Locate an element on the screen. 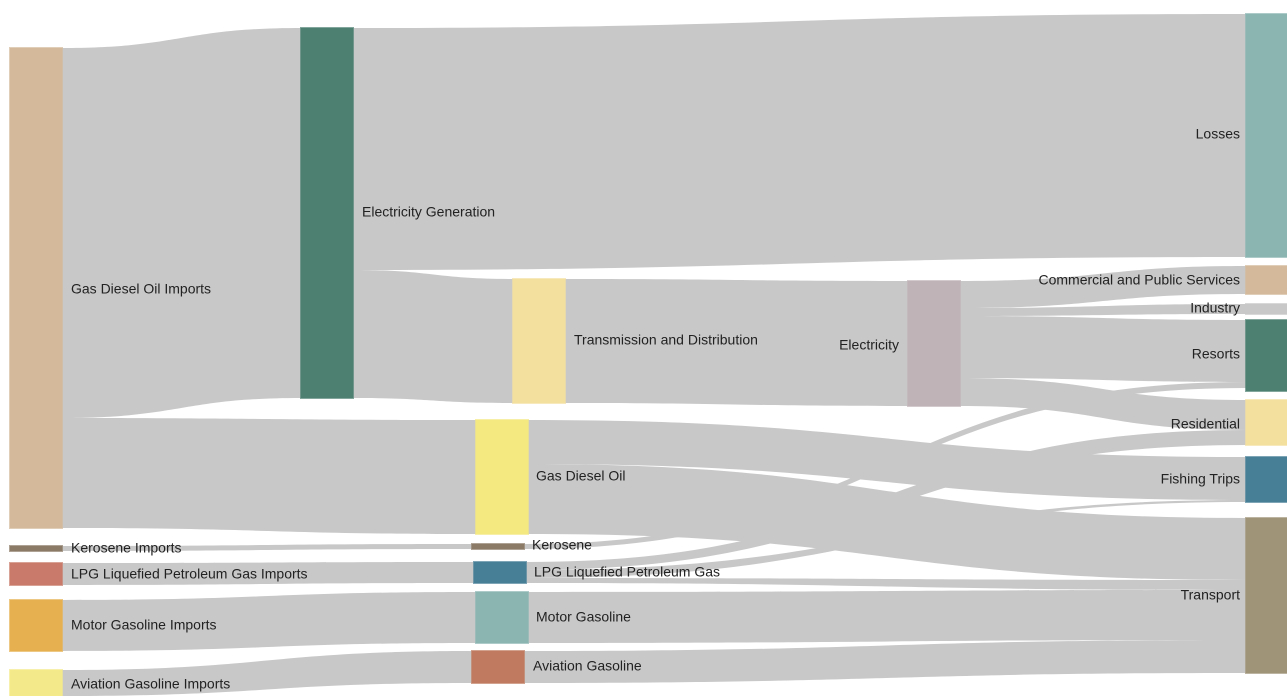  link-electricity-to-resorts is located at coordinates (1103, 349).